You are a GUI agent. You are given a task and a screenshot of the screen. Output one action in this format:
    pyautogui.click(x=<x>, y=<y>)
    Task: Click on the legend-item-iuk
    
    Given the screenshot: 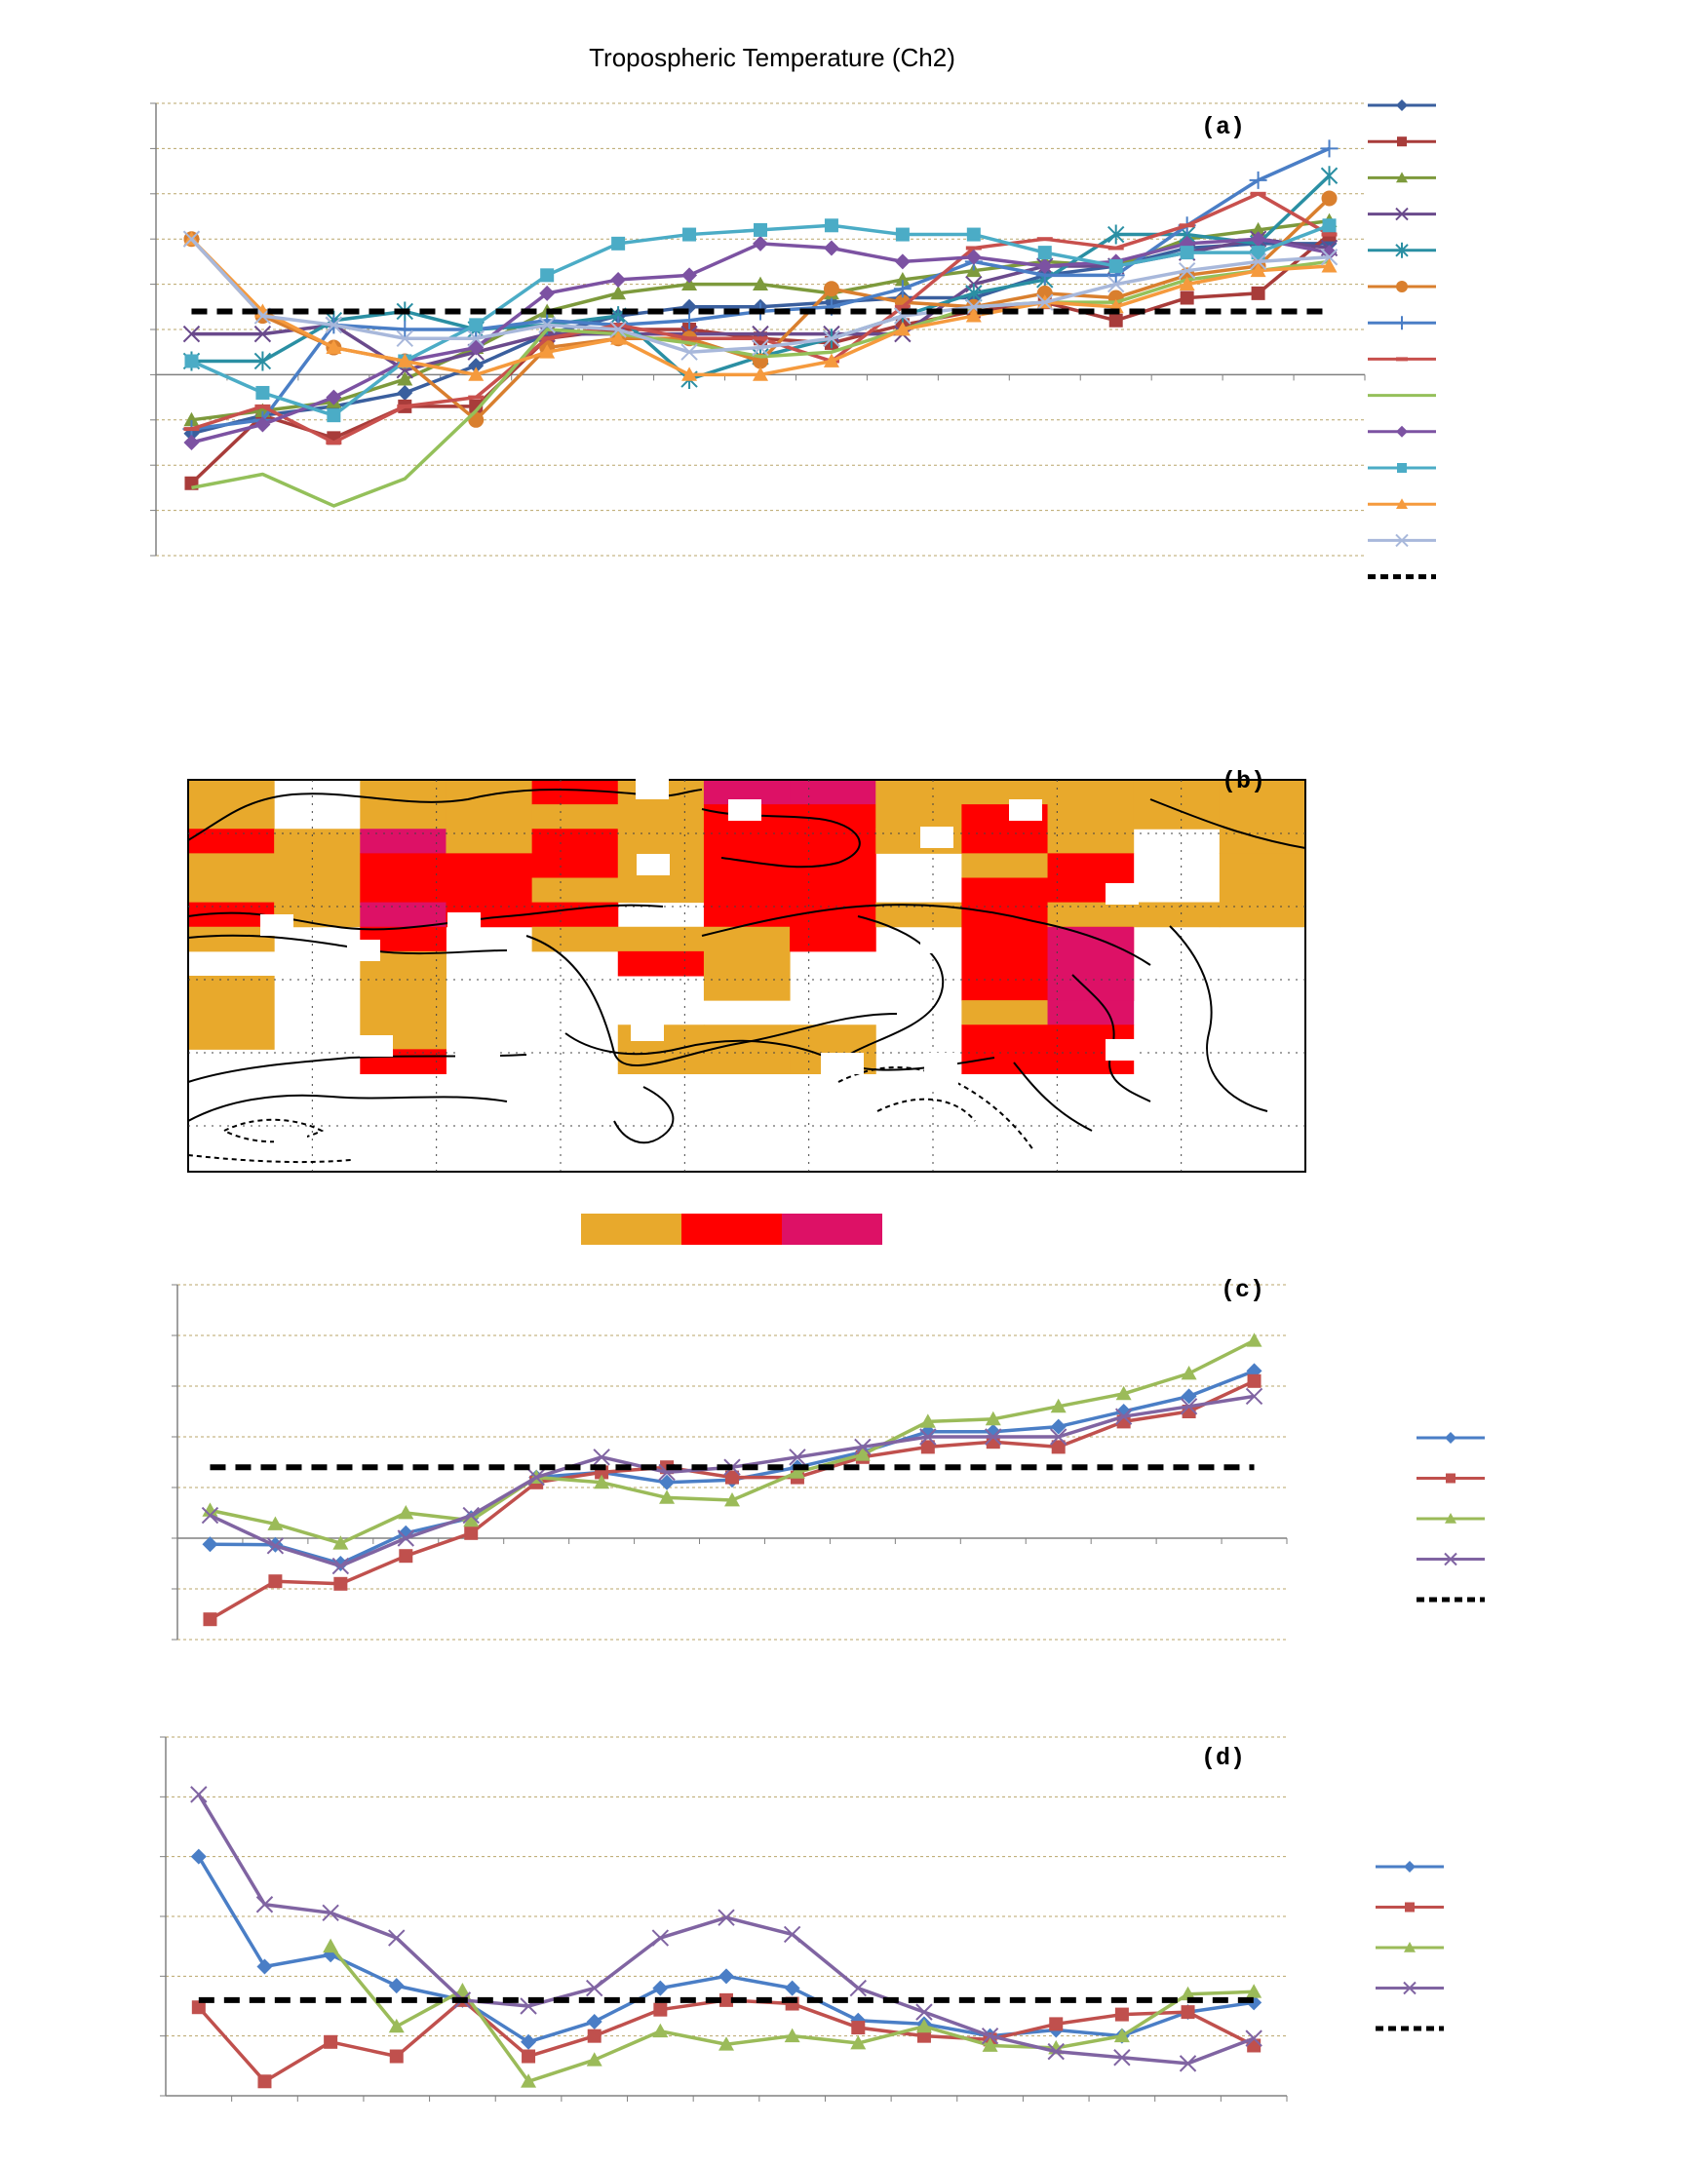 What is the action you would take?
    pyautogui.click(x=1402, y=287)
    